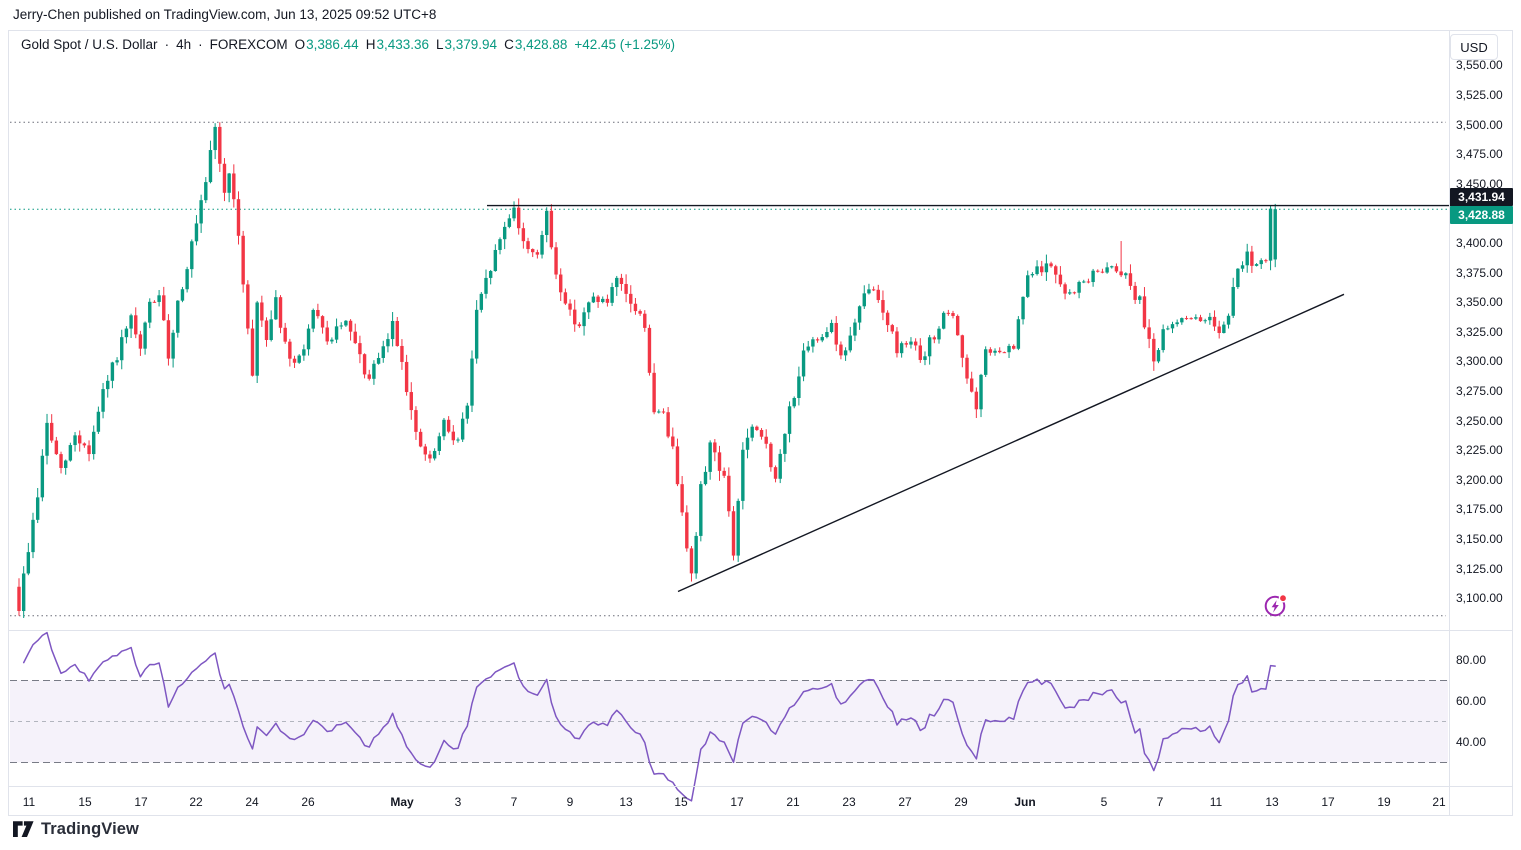  I want to click on price-axis-border, so click(1449, 423).